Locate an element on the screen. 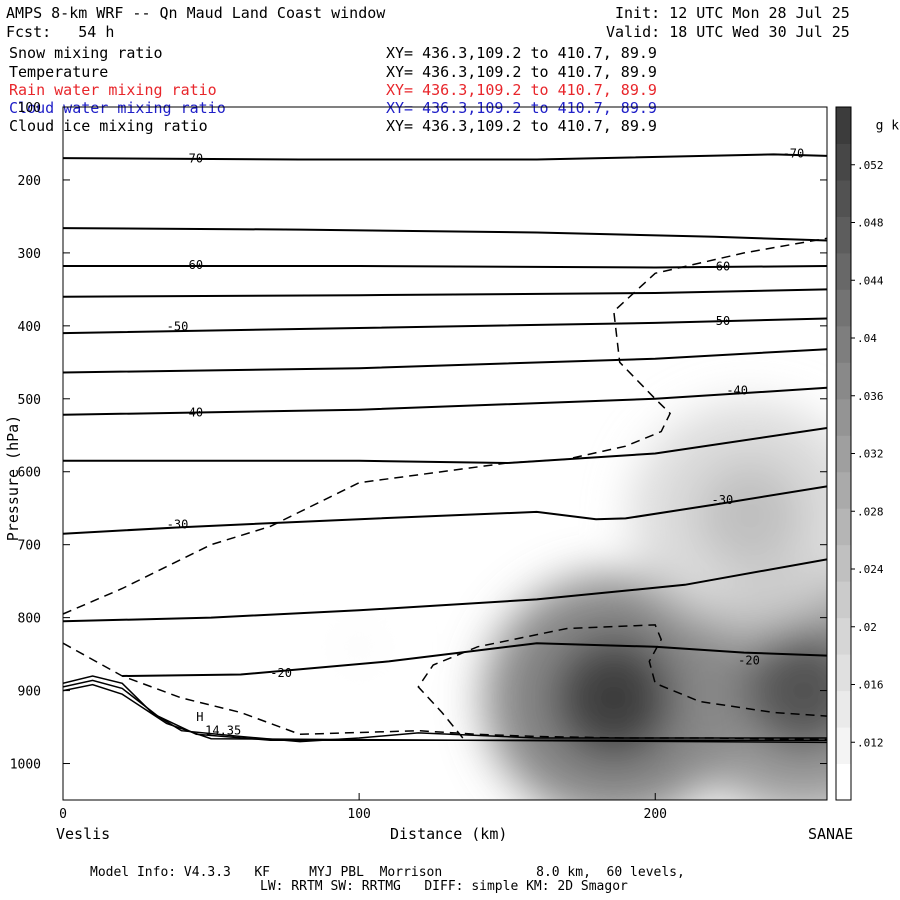 This screenshot has height=900, width=900. field-xy-cloud-ice: XY= 436.3,109.2 to 410.7, 89.9 is located at coordinates (521, 126).